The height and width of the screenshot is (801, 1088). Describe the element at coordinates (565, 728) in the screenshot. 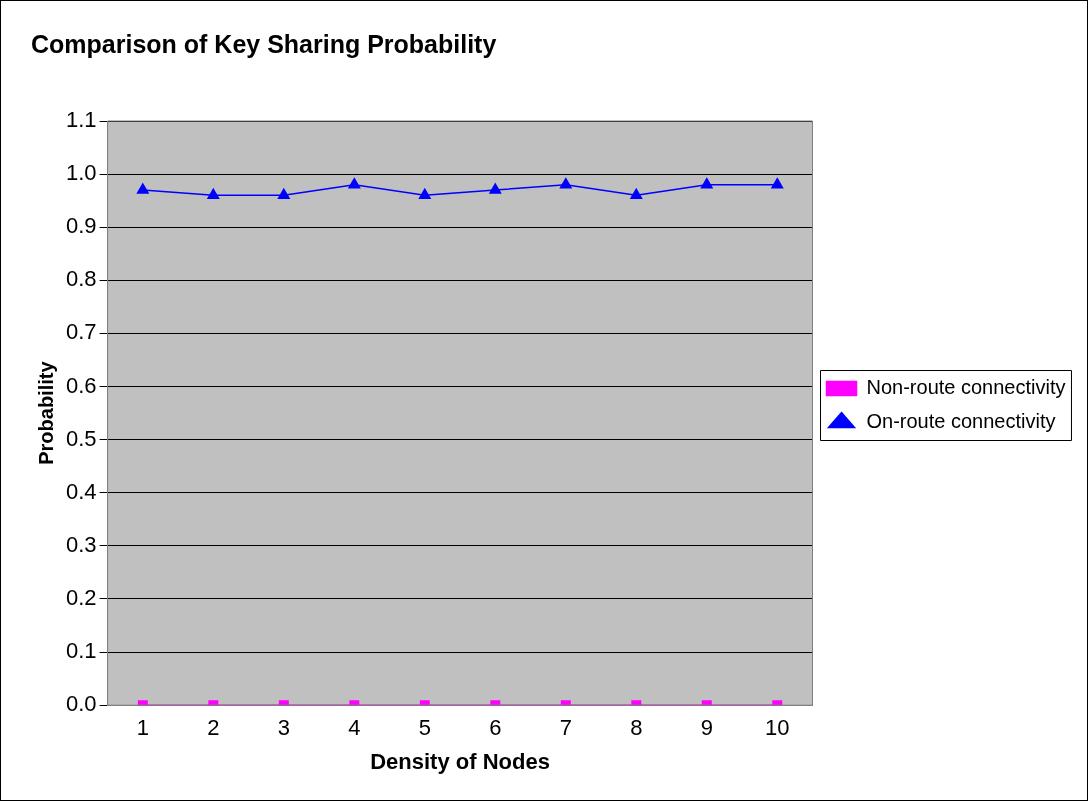

I see `x-tick-label: 7` at that location.